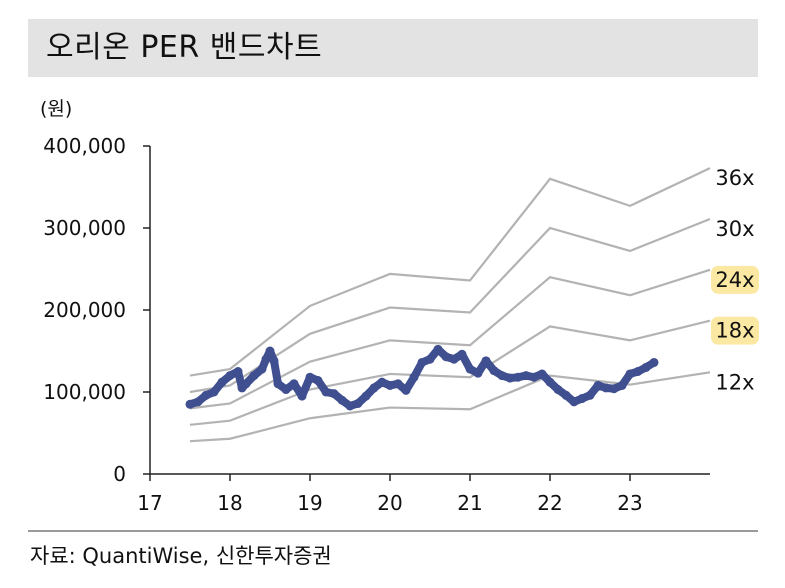 The height and width of the screenshot is (588, 785). Describe the element at coordinates (84, 146) in the screenshot. I see `y-tick-label: 400,000` at that location.